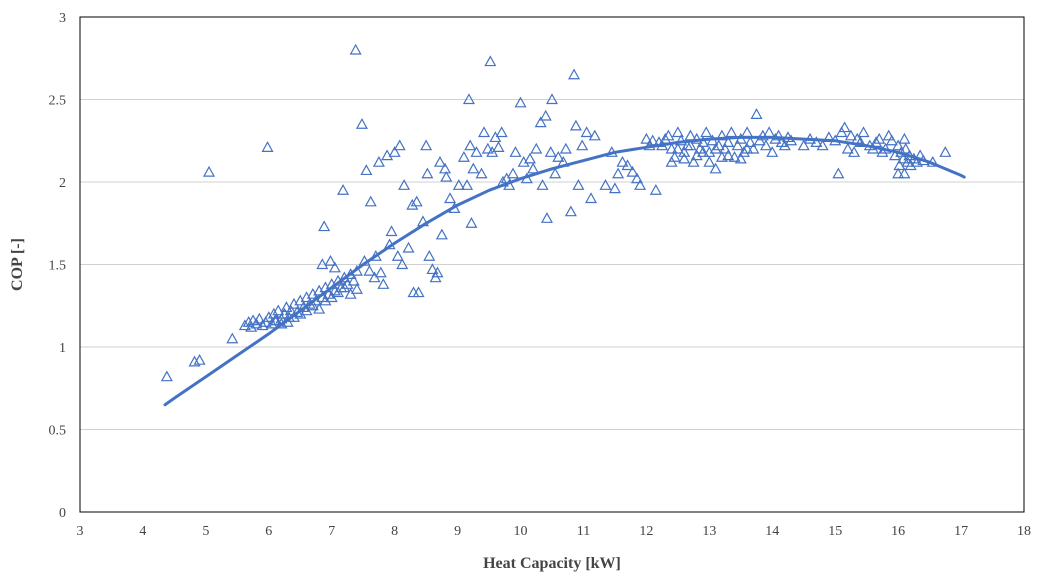  Describe the element at coordinates (80, 531) in the screenshot. I see `x-tick-label: 3` at that location.